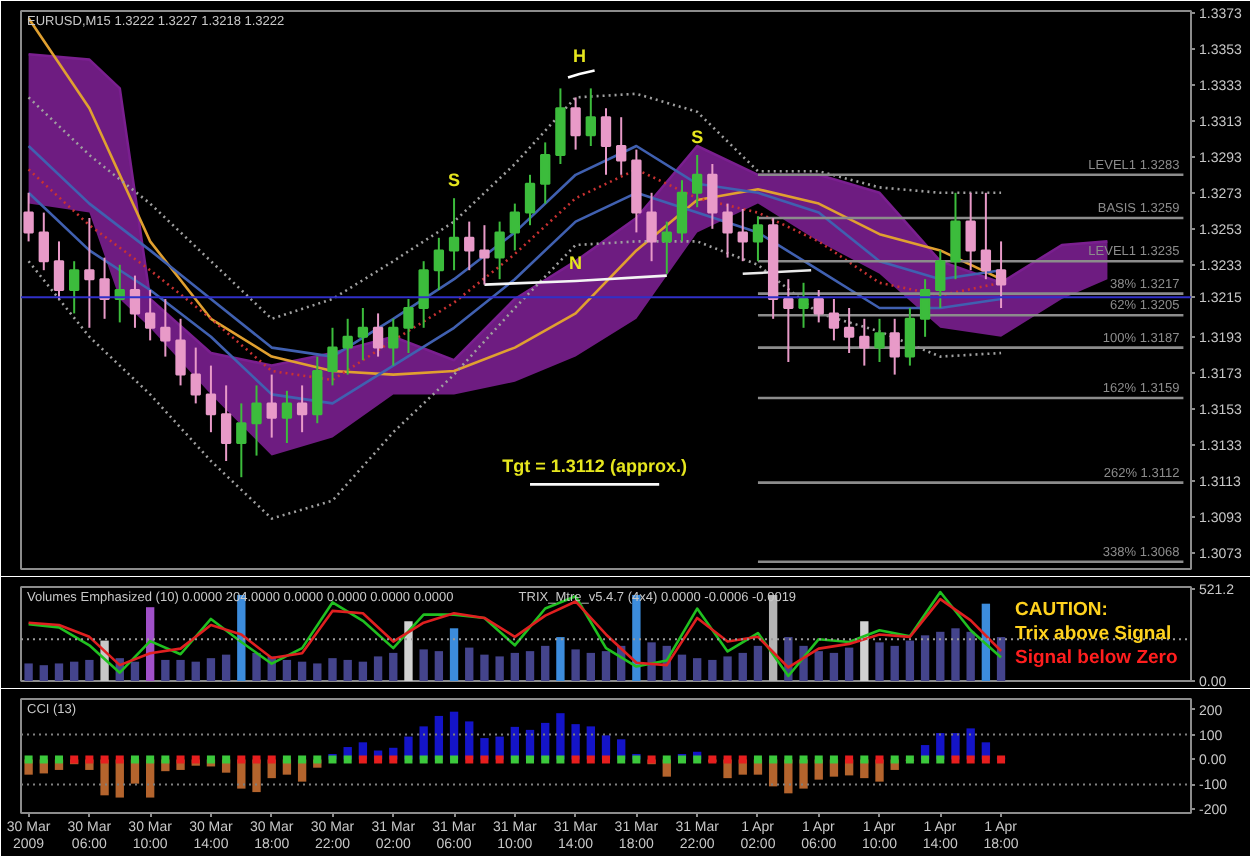  I want to click on annotation: CAUTION:, so click(1061, 610).